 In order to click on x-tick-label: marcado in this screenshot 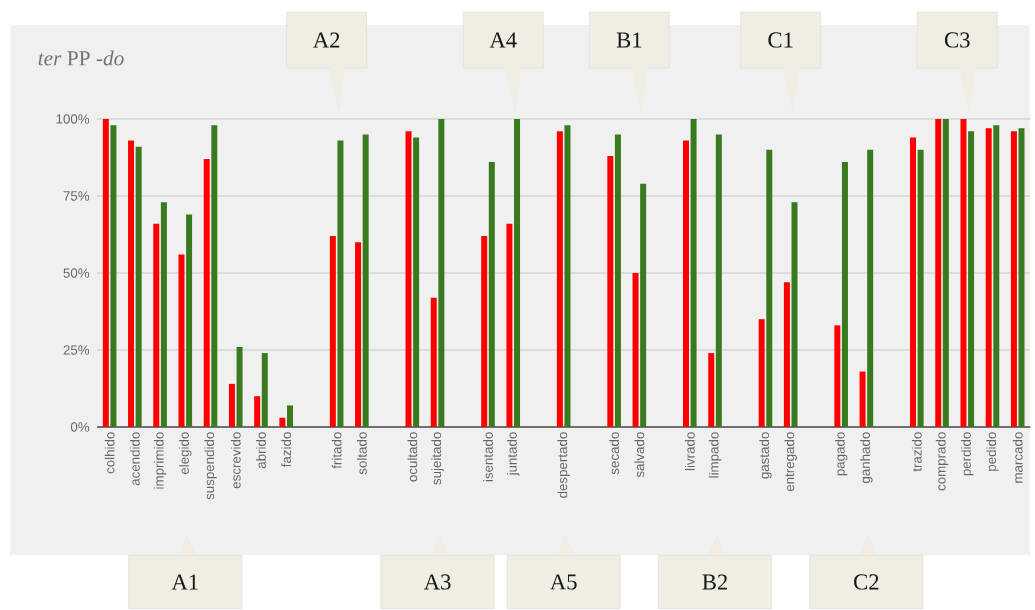, I will do `click(1017, 457)`.